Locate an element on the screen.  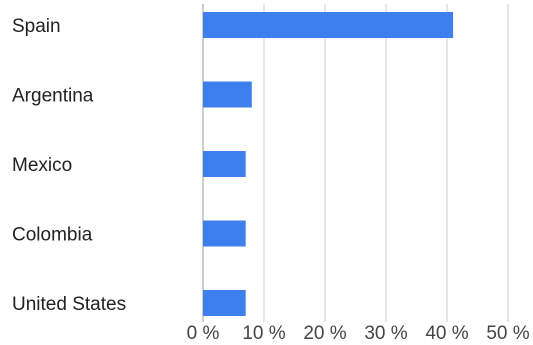
category-label: Mexico is located at coordinates (42, 165).